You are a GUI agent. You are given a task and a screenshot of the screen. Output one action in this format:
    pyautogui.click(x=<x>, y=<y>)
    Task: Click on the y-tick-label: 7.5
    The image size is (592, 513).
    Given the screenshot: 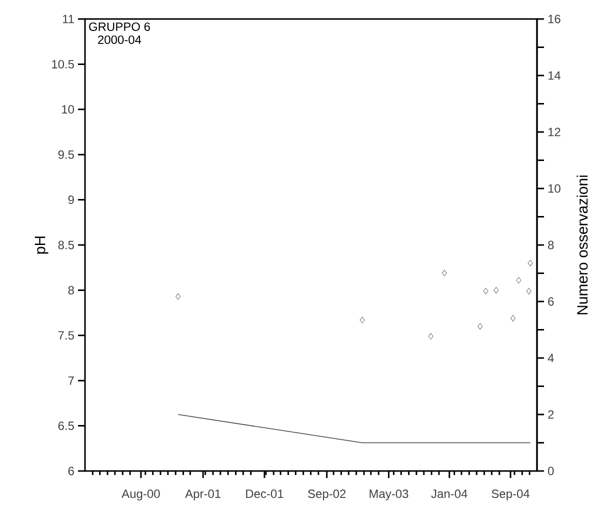 What is the action you would take?
    pyautogui.click(x=66, y=335)
    